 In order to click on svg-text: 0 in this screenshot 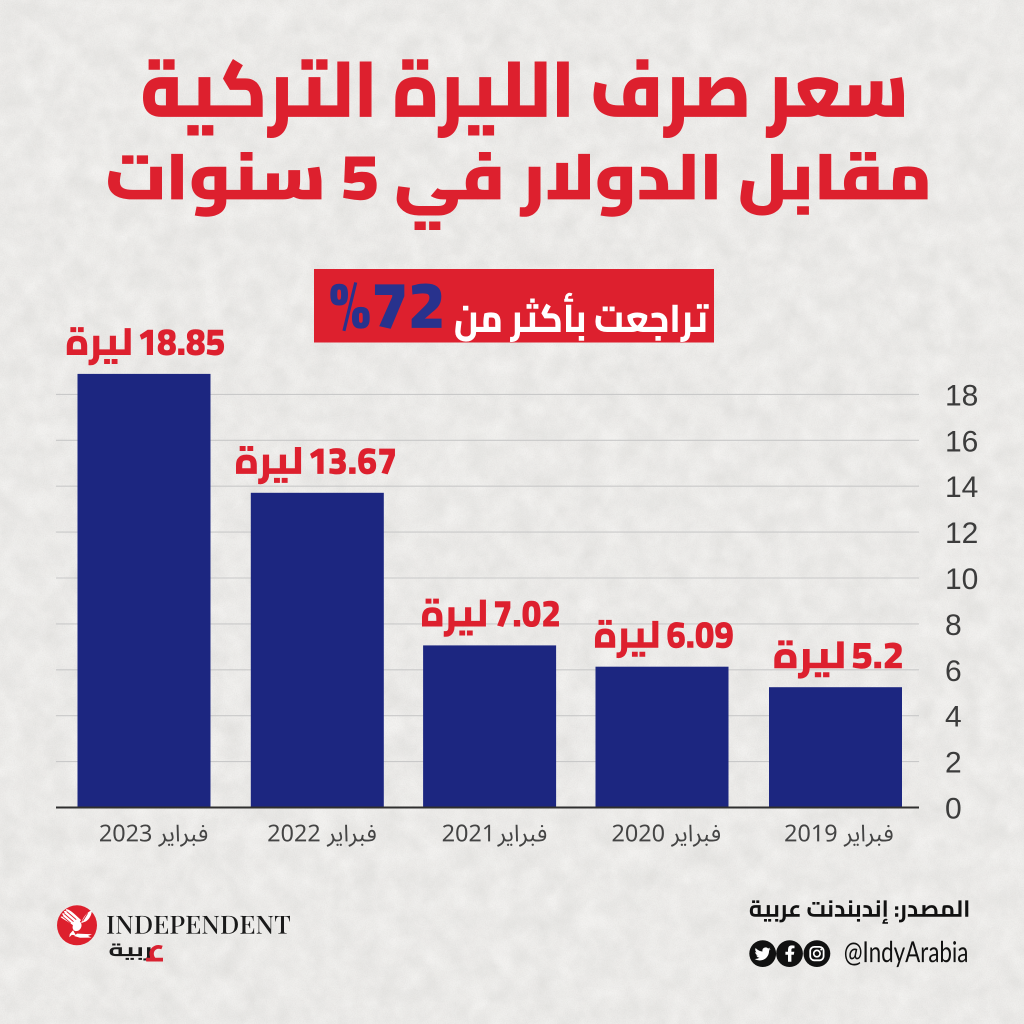, I will do `click(953, 809)`.